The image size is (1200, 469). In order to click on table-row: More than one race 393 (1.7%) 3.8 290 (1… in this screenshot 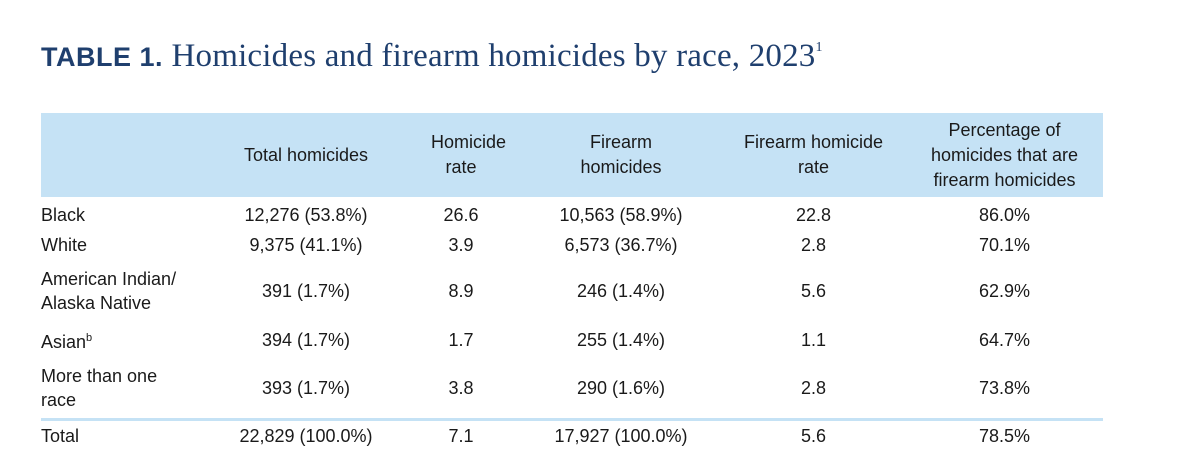, I will do `click(572, 389)`.